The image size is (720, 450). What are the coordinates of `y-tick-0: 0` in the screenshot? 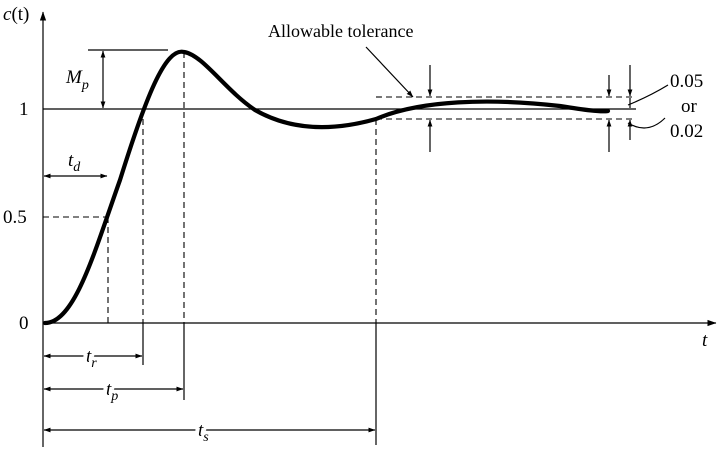 It's located at (24, 323).